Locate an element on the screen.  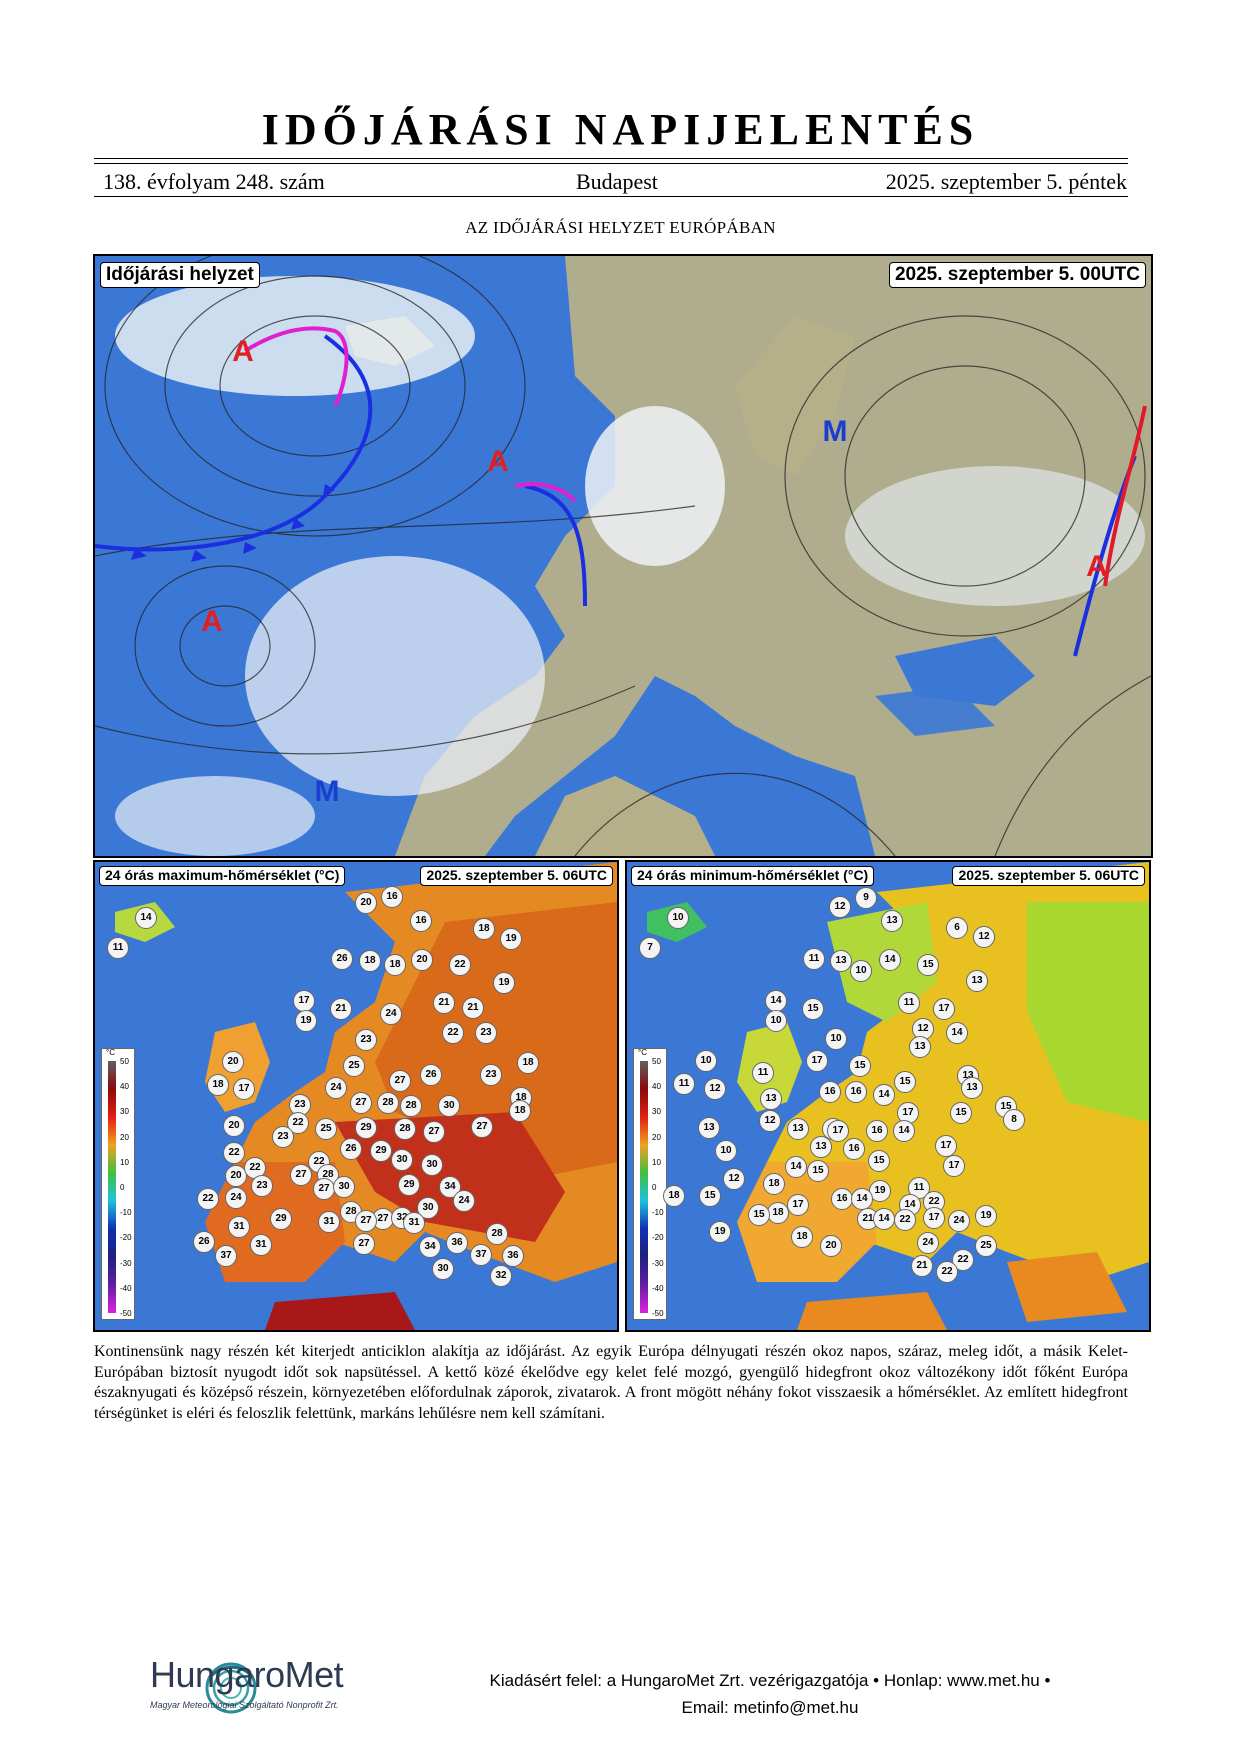
volume-number: 138. évfolyam 248. szám is located at coordinates (214, 181).